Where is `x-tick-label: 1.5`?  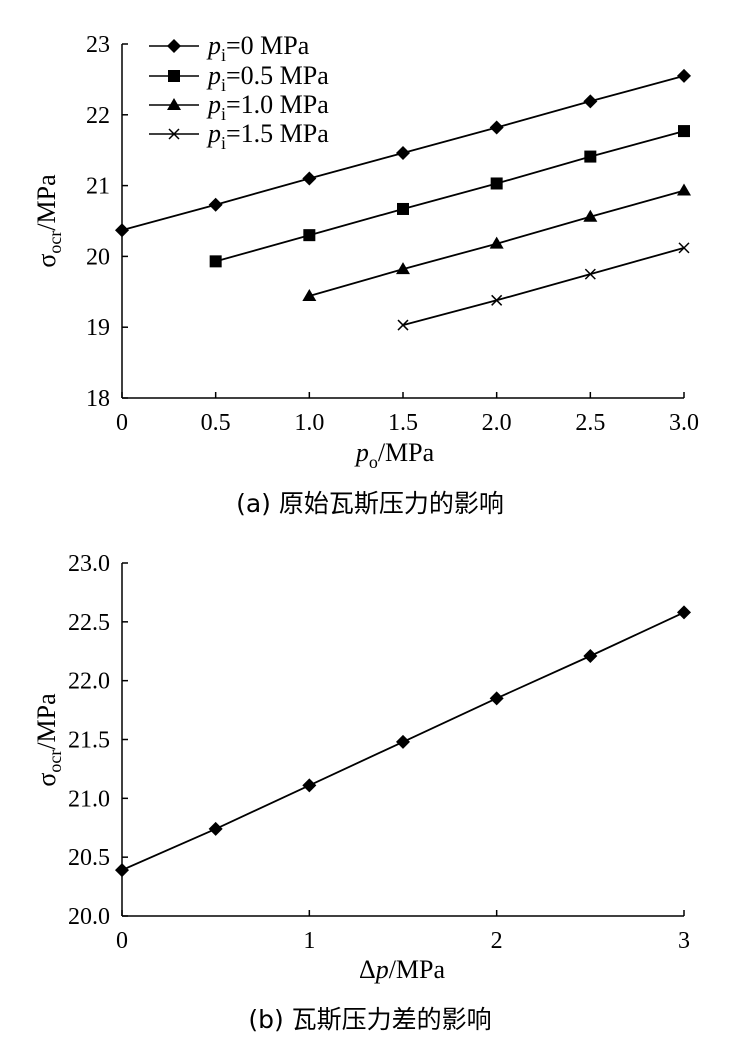 x-tick-label: 1.5 is located at coordinates (403, 423).